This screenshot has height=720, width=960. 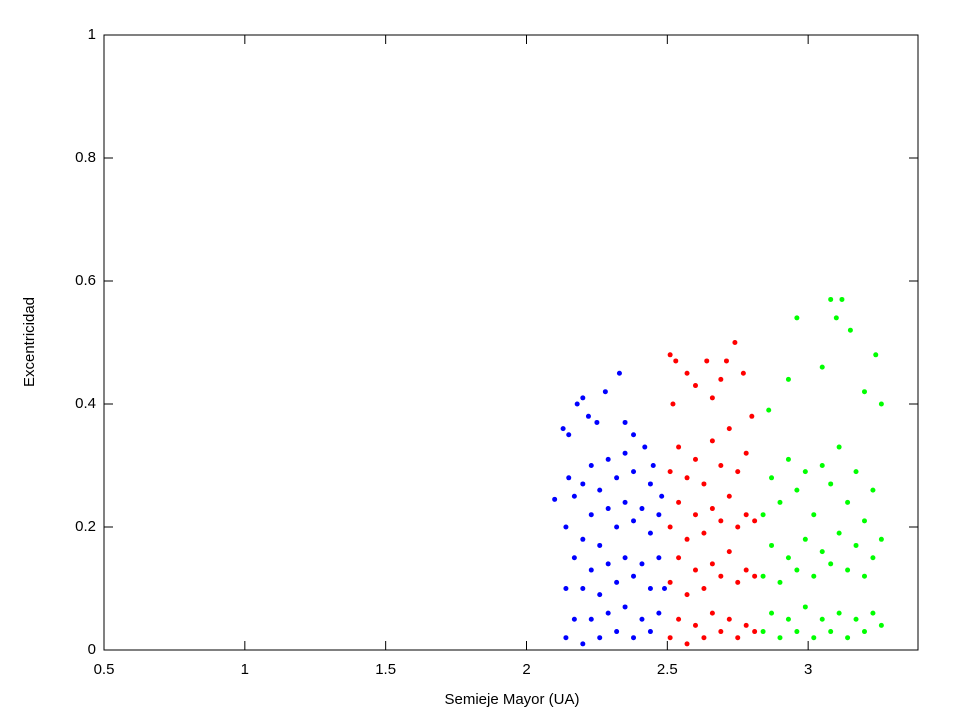 What do you see at coordinates (808, 669) in the screenshot?
I see `x-tick-label: 3` at bounding box center [808, 669].